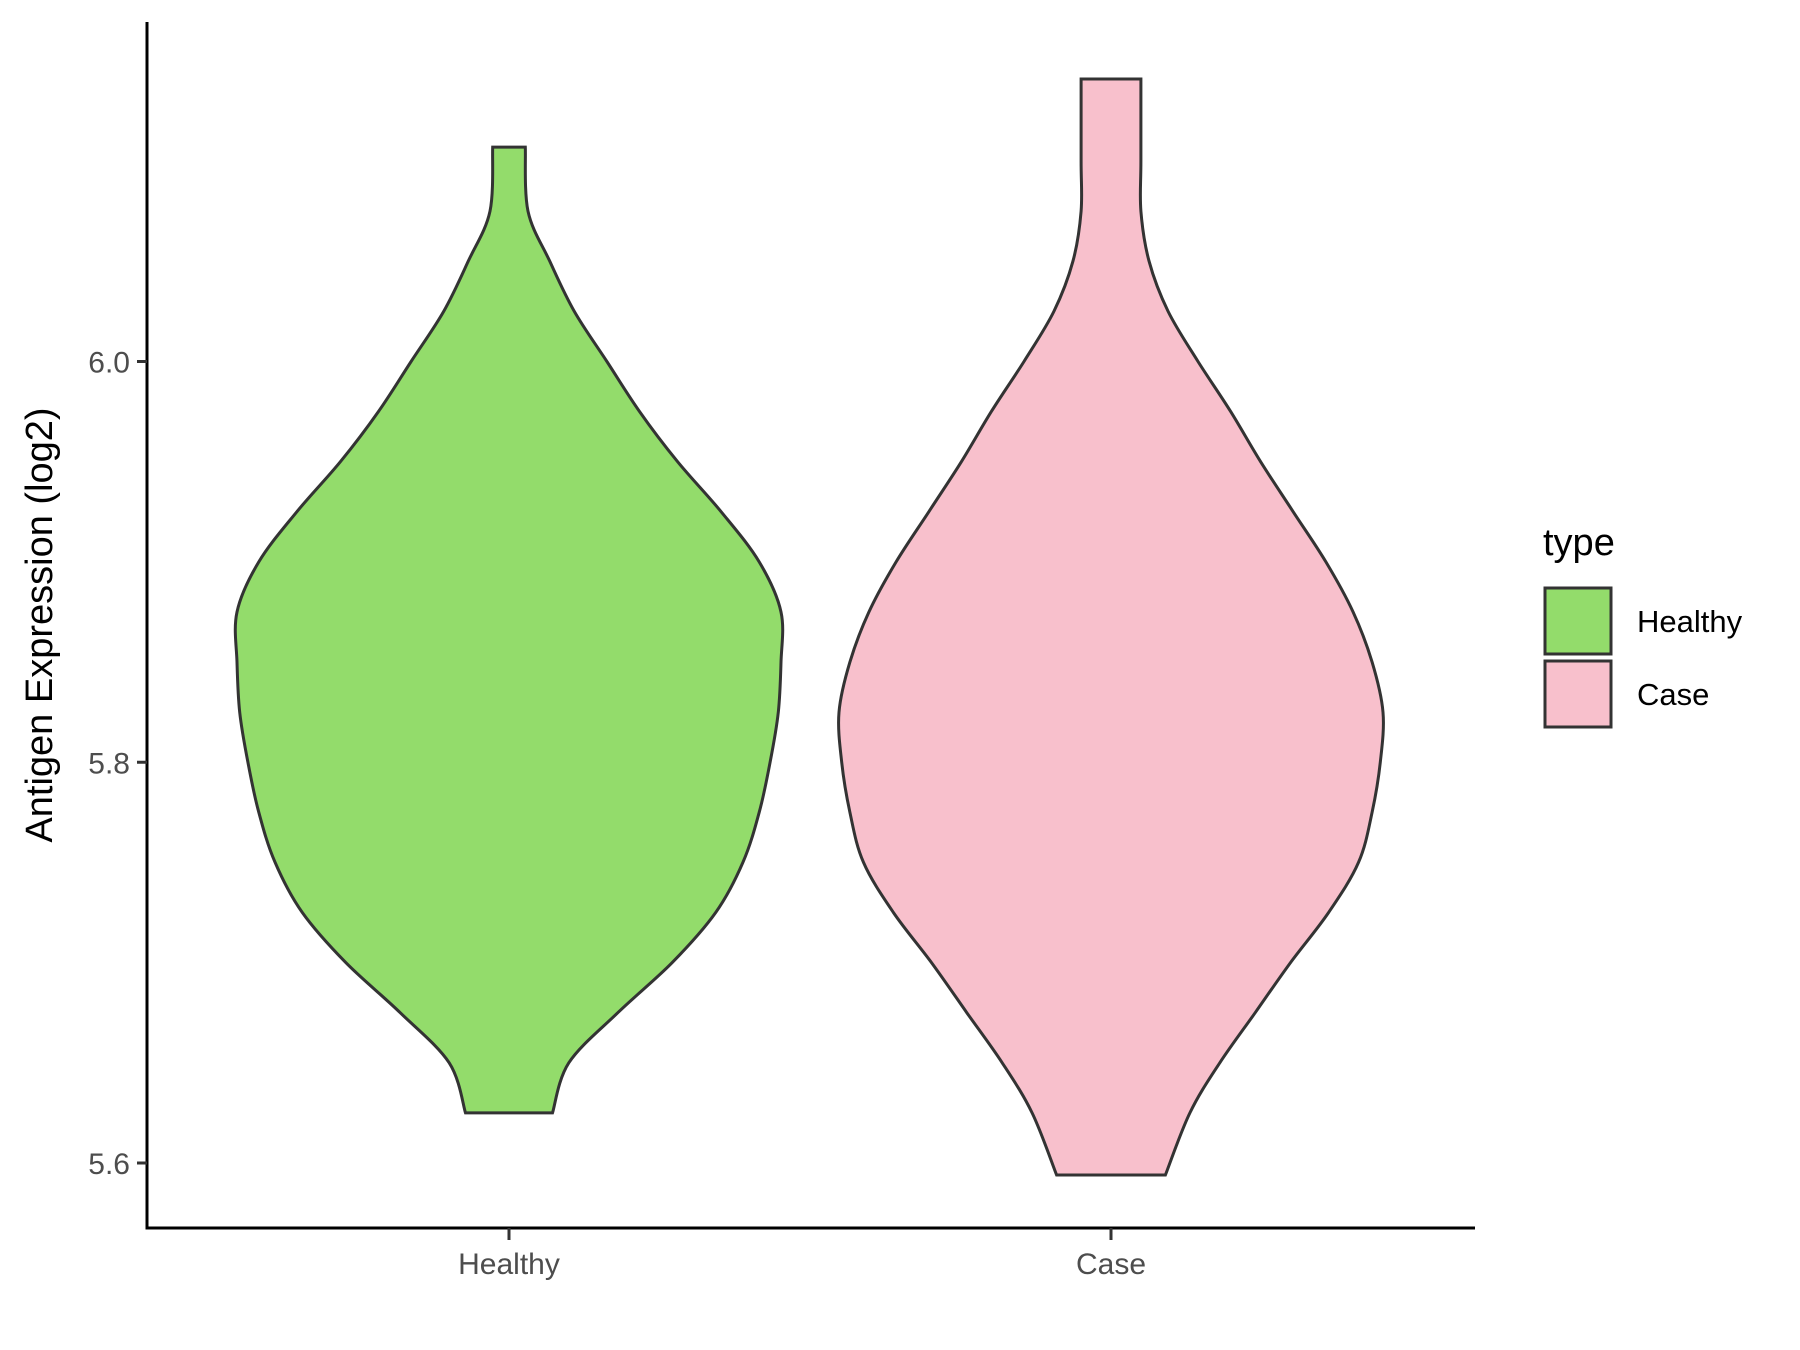 The width and height of the screenshot is (1800, 1350). I want to click on legend-label: Healthy, so click(1690, 621).